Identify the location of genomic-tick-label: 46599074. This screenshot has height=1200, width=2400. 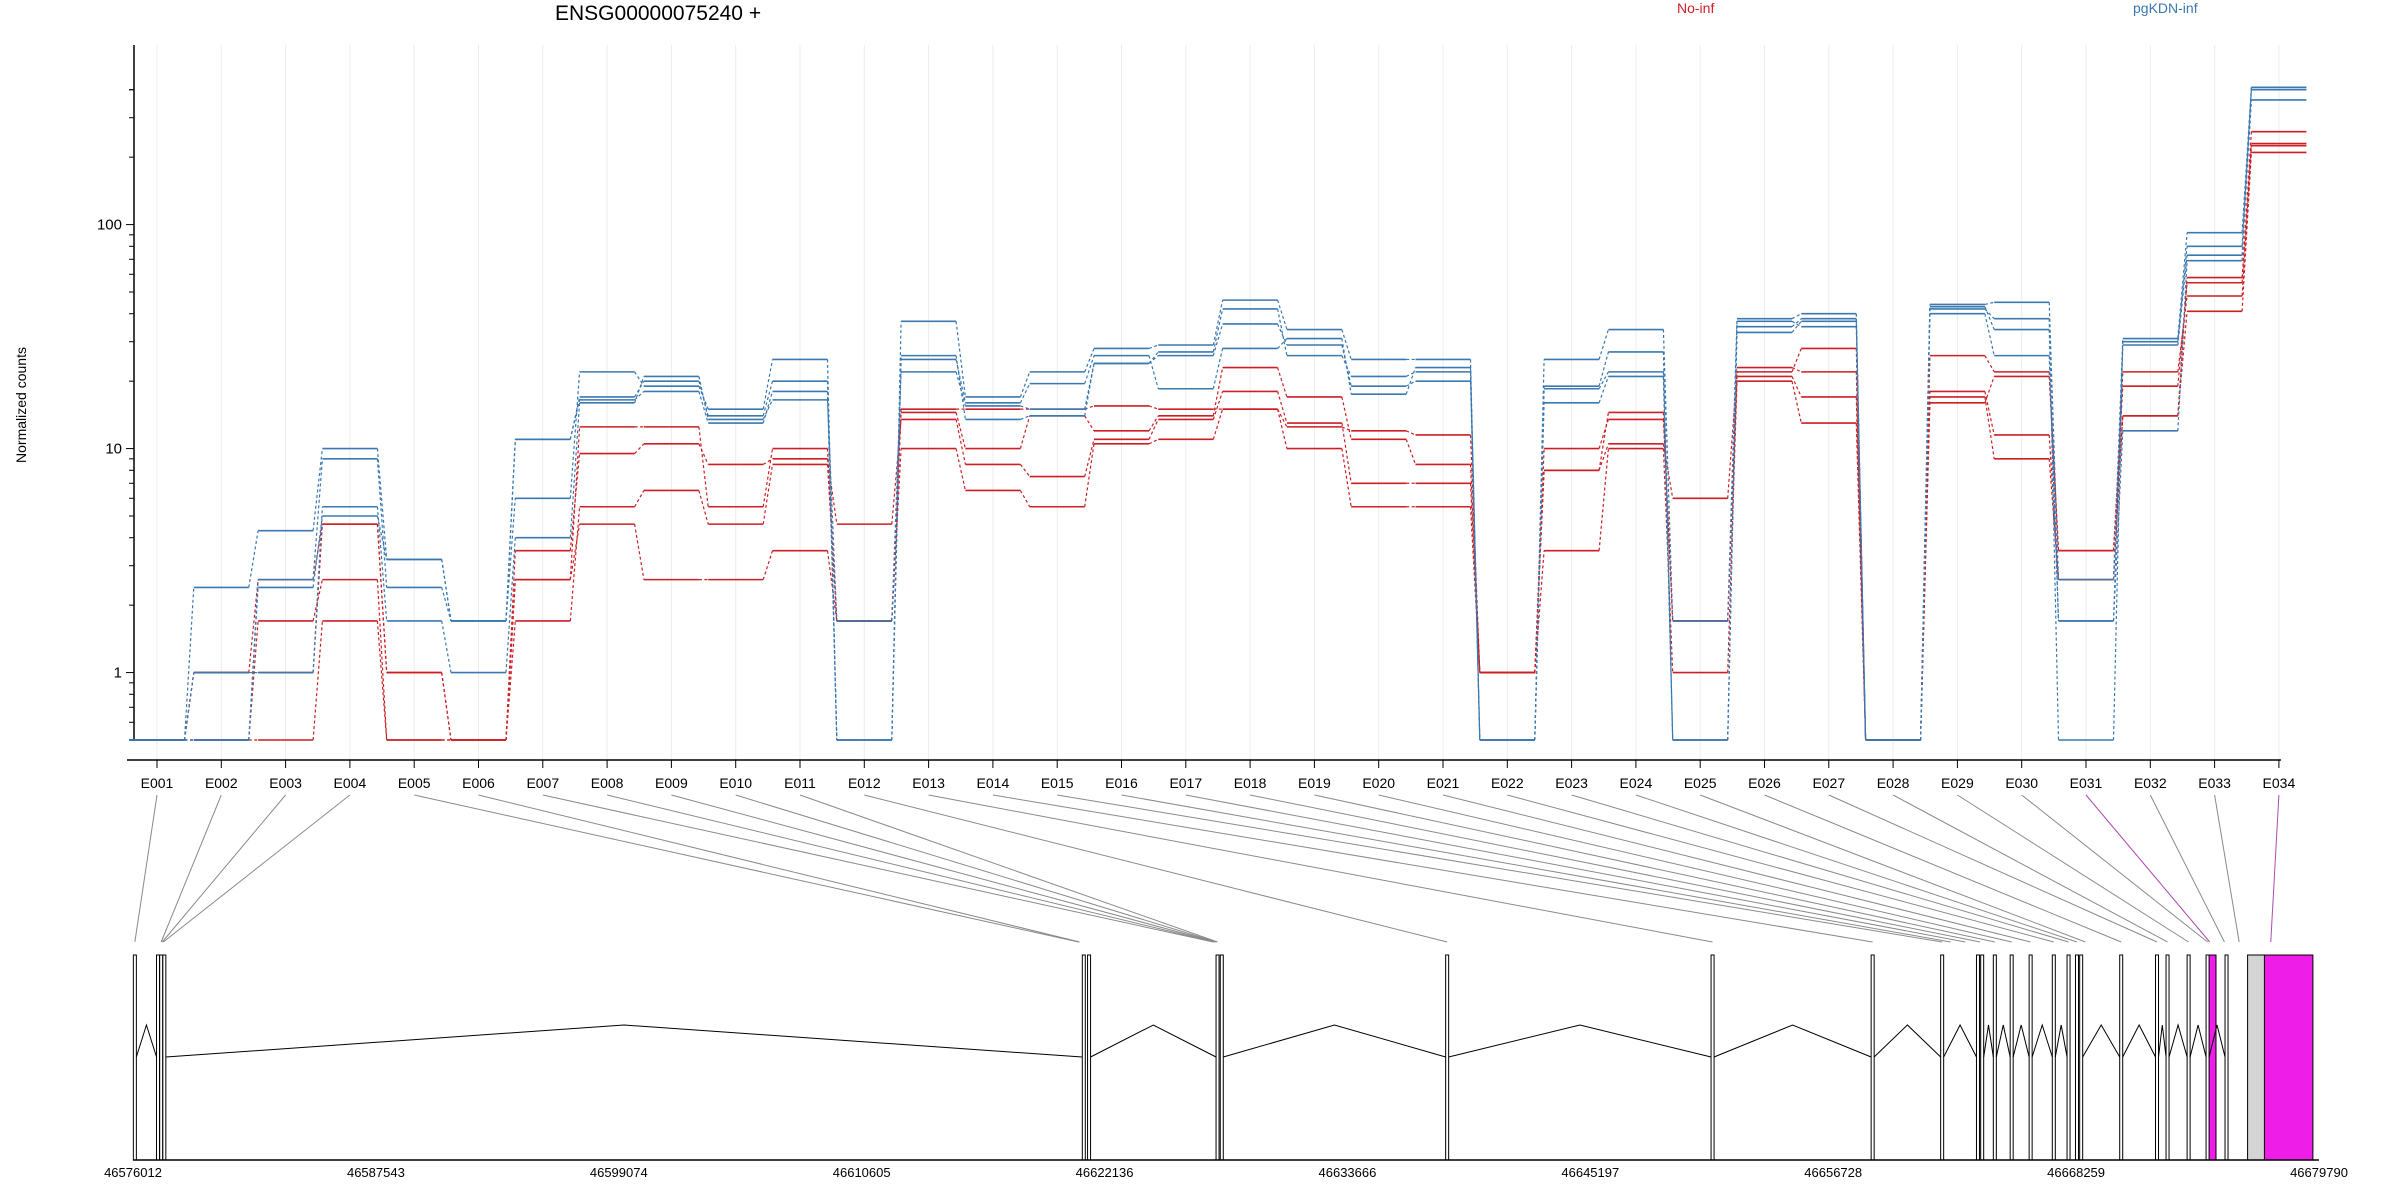
(619, 1172).